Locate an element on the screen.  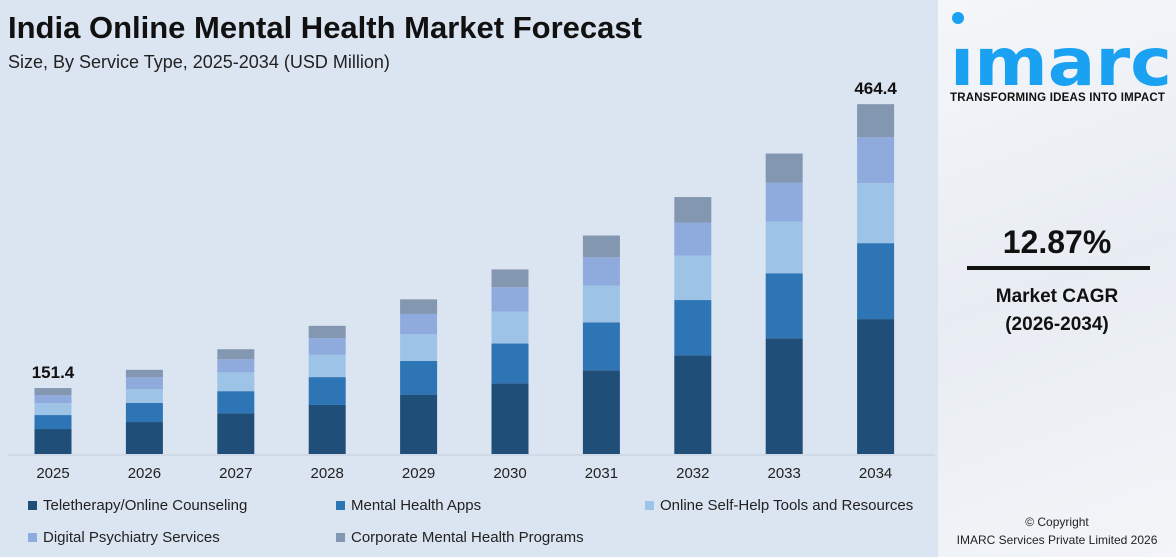
x-tick-label: 2029 is located at coordinates (418, 473).